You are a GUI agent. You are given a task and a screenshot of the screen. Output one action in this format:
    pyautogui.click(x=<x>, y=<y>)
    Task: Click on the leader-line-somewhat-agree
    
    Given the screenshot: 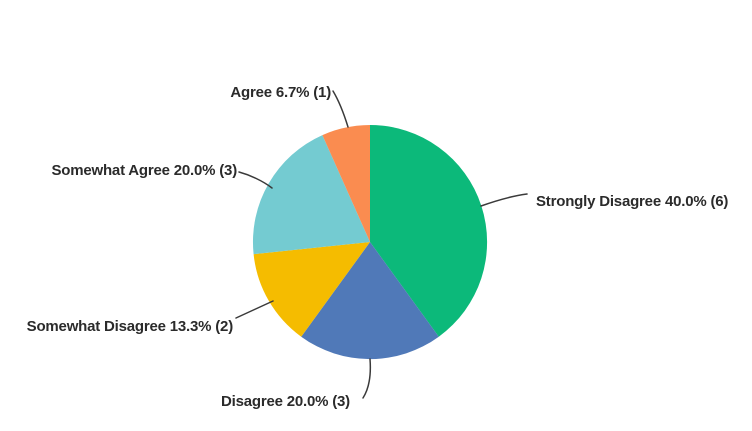 What is the action you would take?
    pyautogui.click(x=255, y=180)
    